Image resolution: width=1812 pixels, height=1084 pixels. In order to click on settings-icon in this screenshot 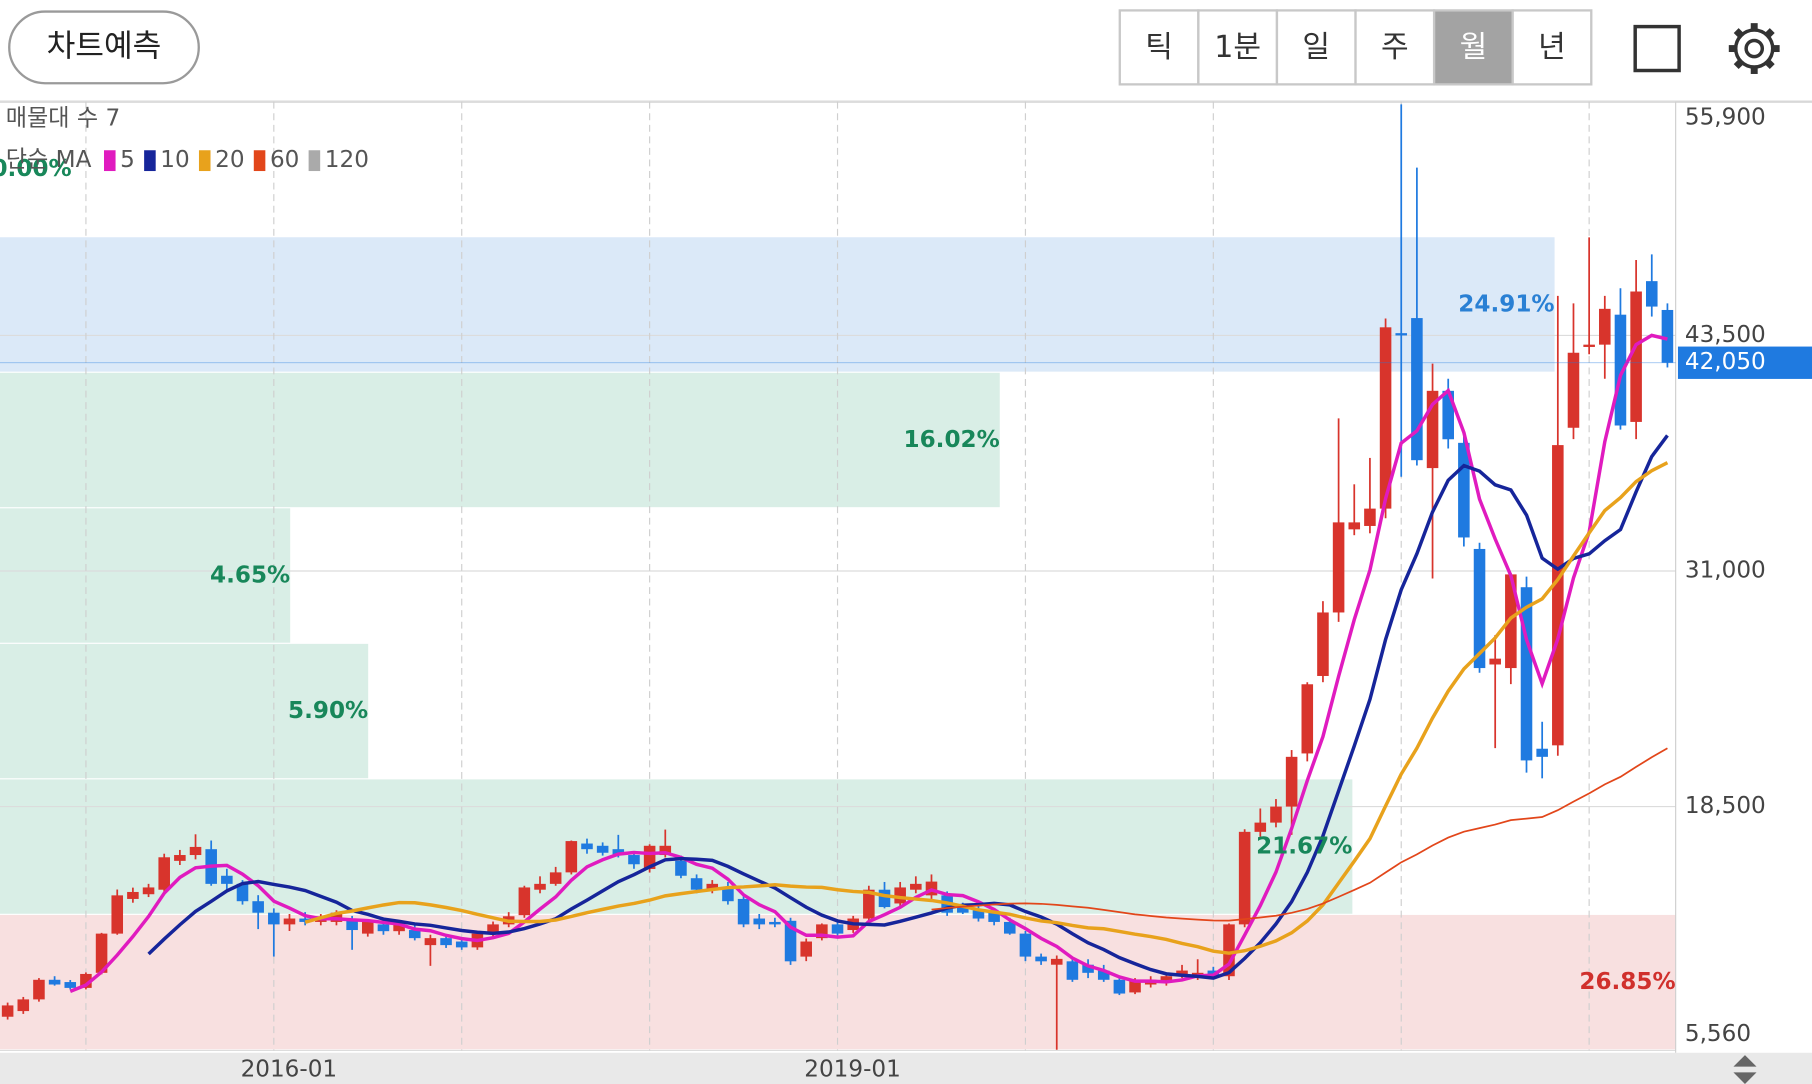, I will do `click(1754, 48)`.